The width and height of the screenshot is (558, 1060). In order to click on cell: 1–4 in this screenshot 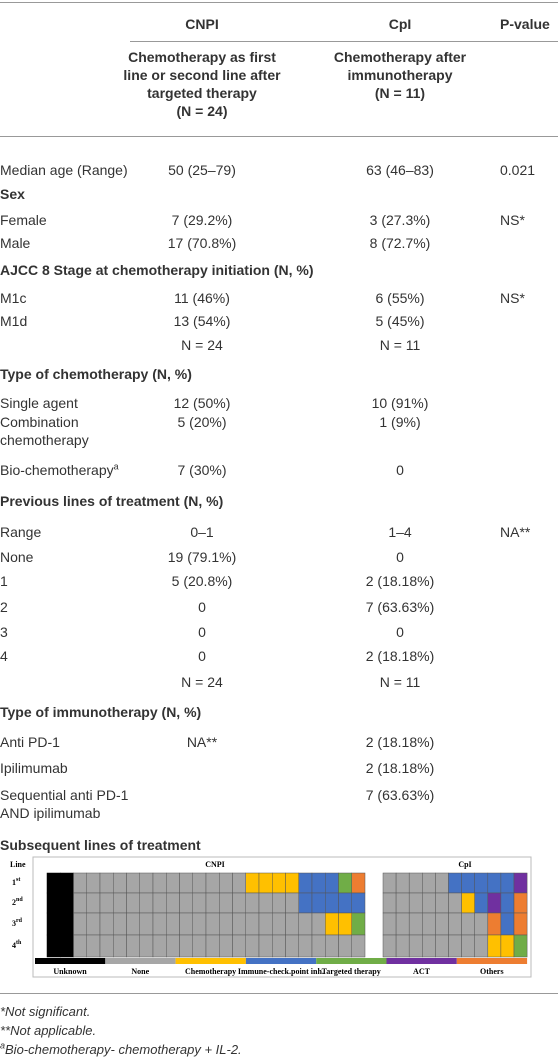, I will do `click(400, 532)`.